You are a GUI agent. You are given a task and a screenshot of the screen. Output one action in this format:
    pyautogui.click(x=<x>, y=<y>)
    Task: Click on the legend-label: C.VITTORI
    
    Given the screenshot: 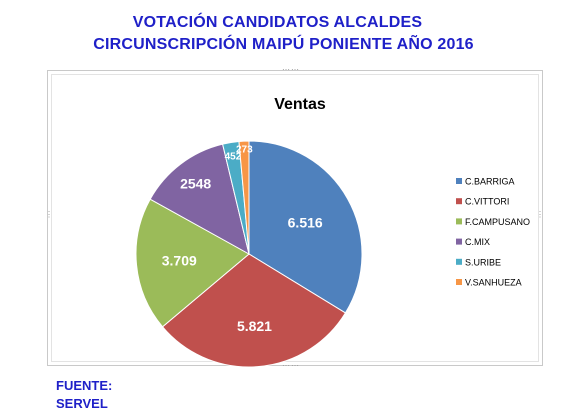 What is the action you would take?
    pyautogui.click(x=487, y=202)
    